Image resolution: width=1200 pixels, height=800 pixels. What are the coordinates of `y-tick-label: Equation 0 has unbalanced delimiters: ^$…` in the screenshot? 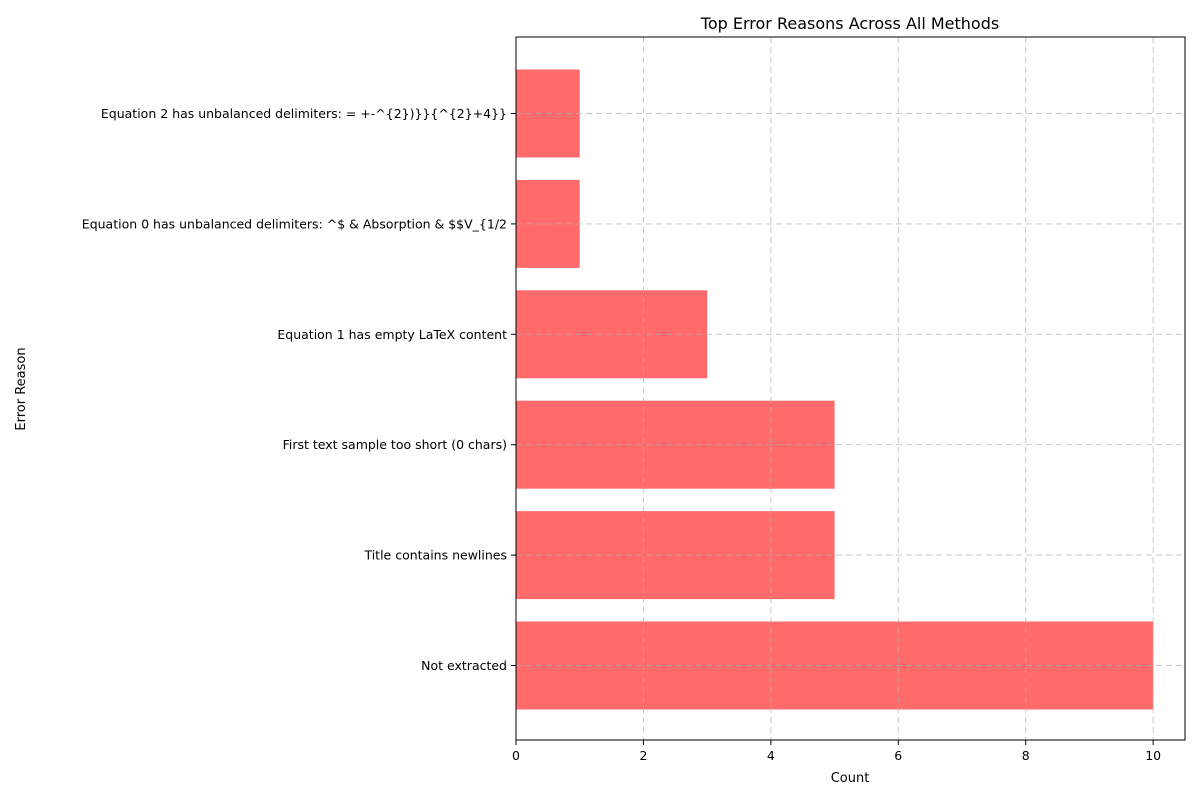 It's located at (294, 223).